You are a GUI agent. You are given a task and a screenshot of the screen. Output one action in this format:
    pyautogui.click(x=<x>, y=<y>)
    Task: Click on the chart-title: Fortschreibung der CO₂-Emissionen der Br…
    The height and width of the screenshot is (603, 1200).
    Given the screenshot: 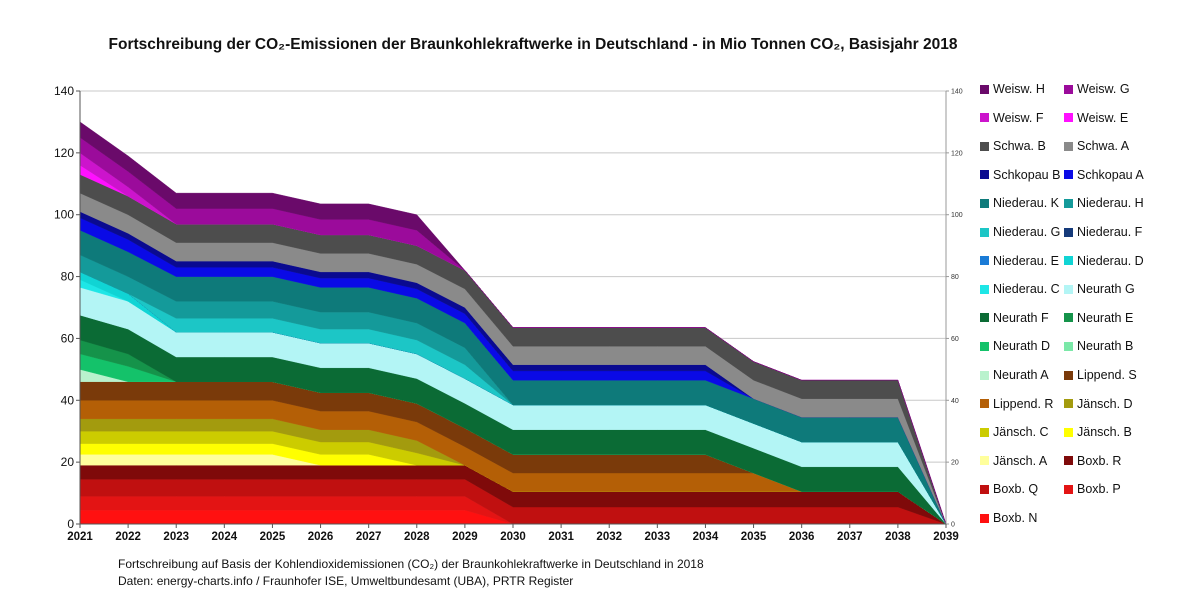 What is the action you would take?
    pyautogui.click(x=533, y=44)
    